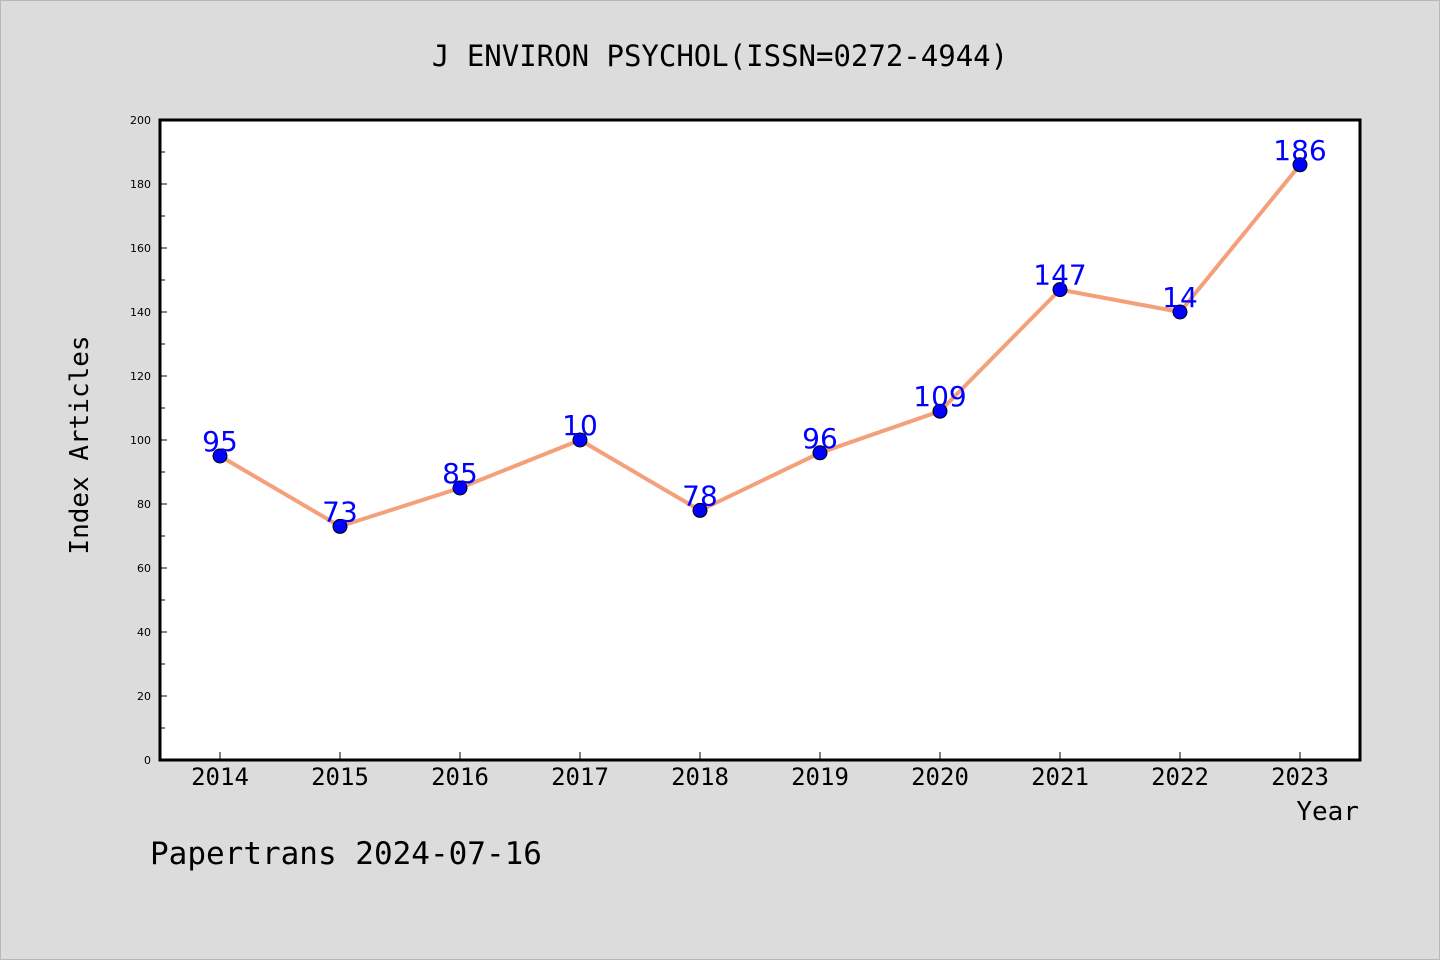  What do you see at coordinates (1180, 297) in the screenshot?
I see `data-label: 14` at bounding box center [1180, 297].